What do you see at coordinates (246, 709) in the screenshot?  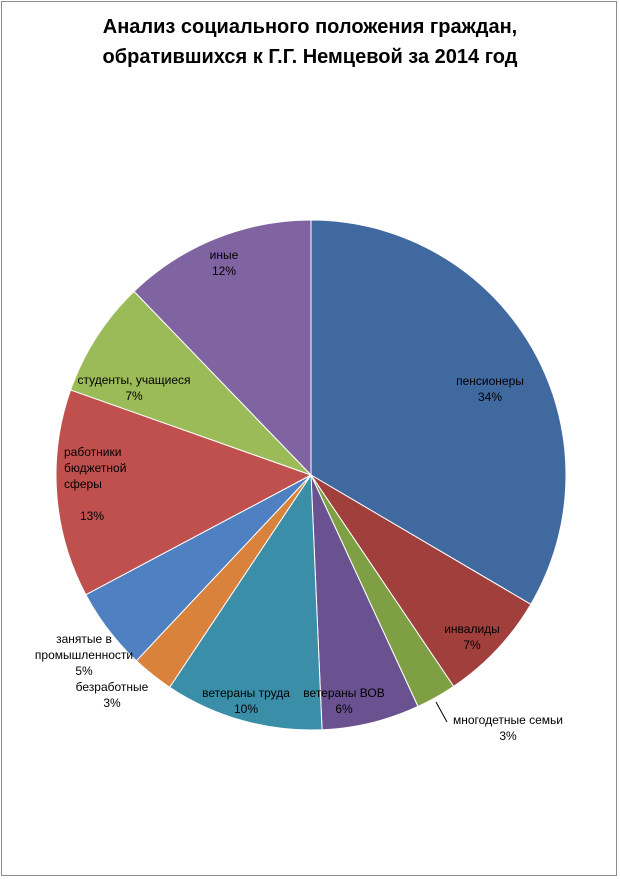 I see `slice-value-label: 10%` at bounding box center [246, 709].